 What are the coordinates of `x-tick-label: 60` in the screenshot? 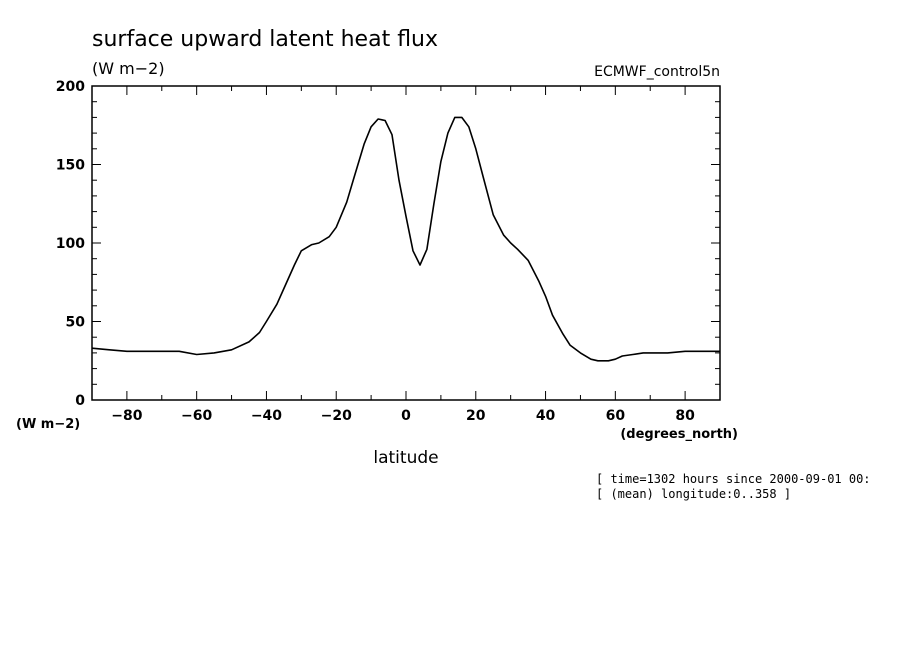 It's located at (616, 416).